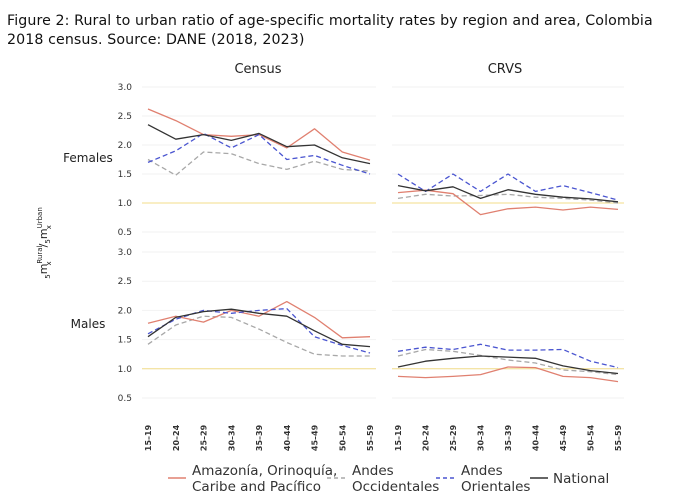 Image resolution: width=683 pixels, height=499 pixels. I want to click on legend-label-orientales-line1: Andes, so click(482, 471).